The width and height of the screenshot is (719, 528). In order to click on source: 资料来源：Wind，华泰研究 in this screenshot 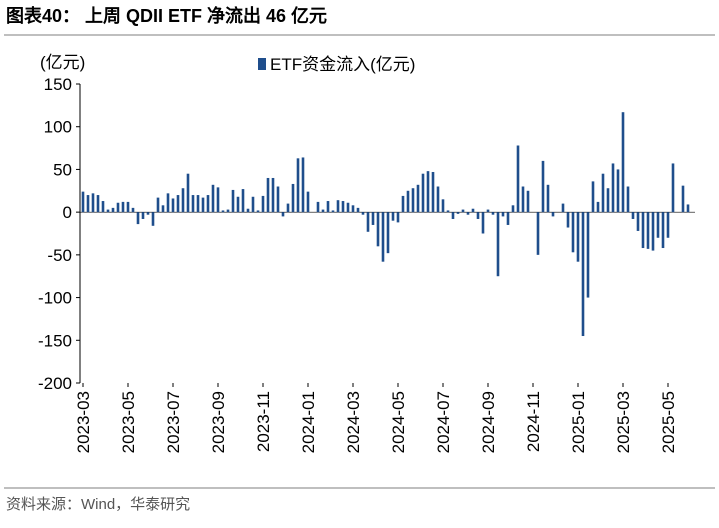, I will do `click(98, 504)`.